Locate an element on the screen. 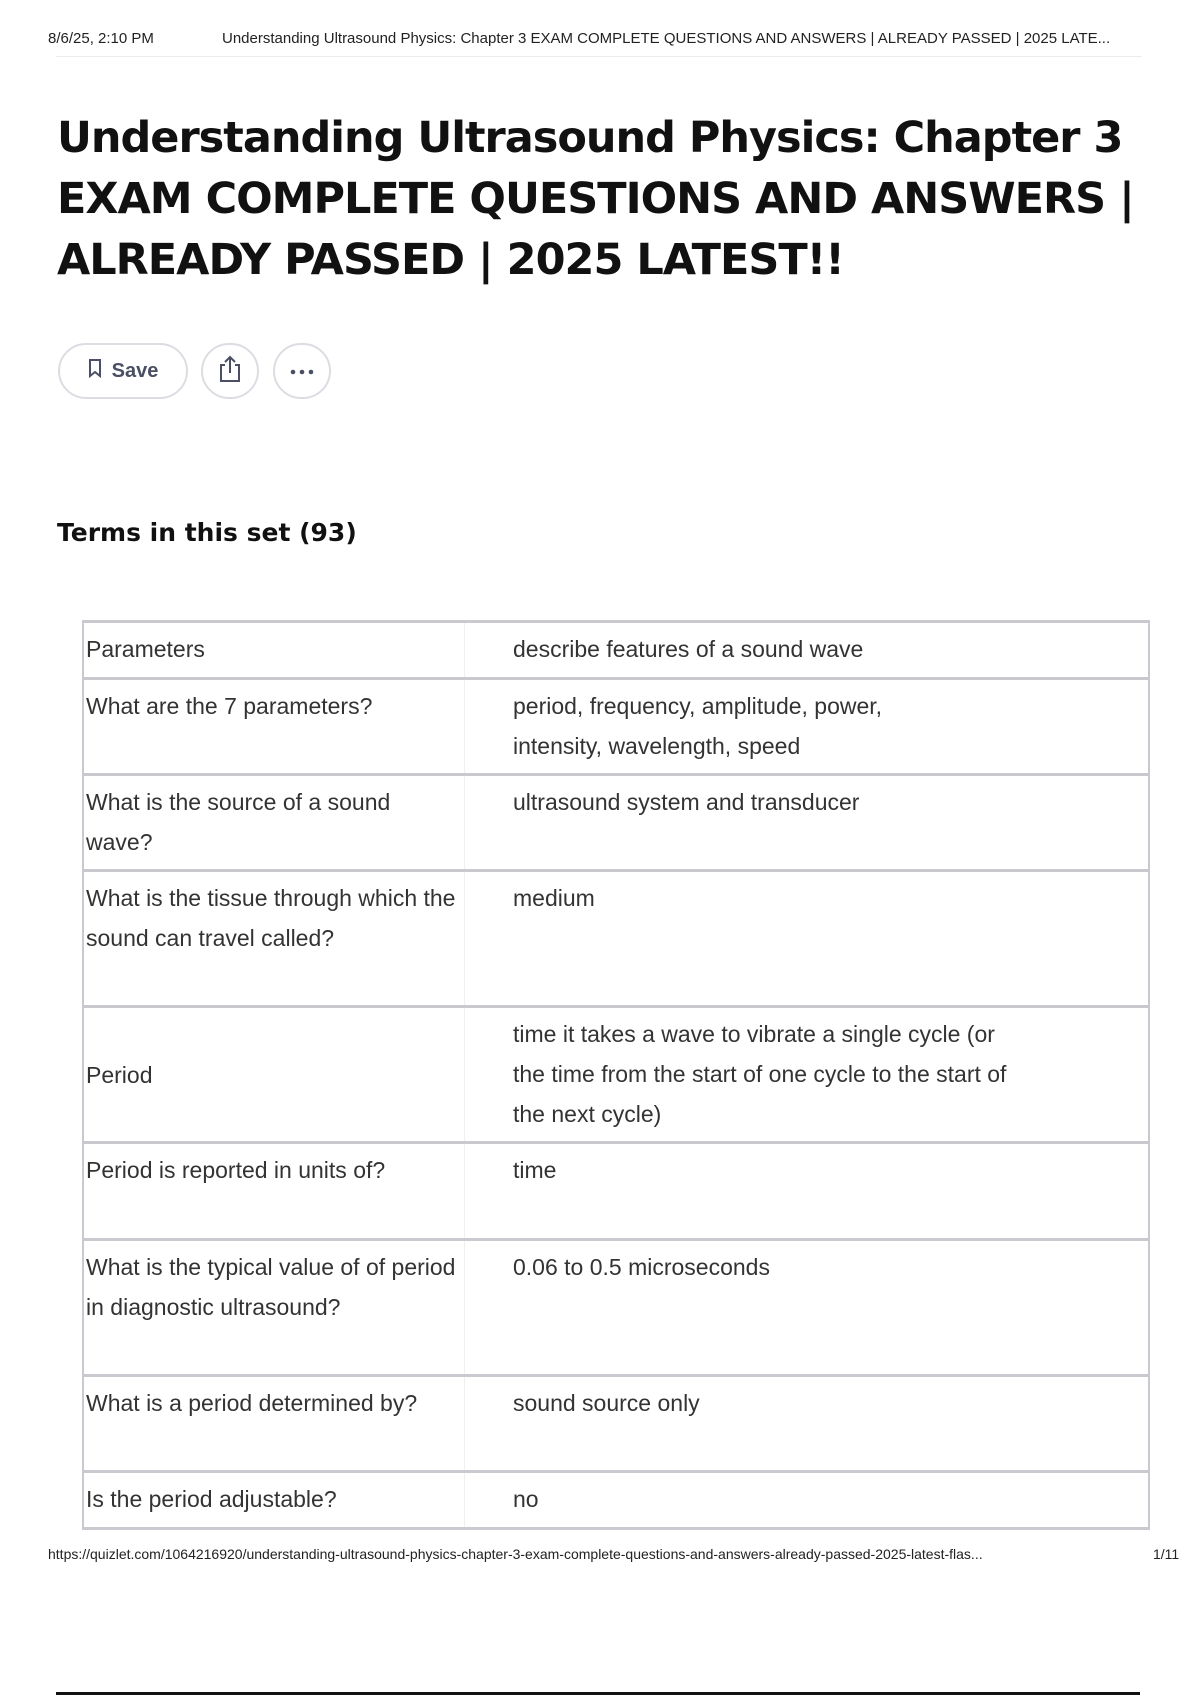 The image size is (1200, 1700). definition: medium is located at coordinates (807, 938).